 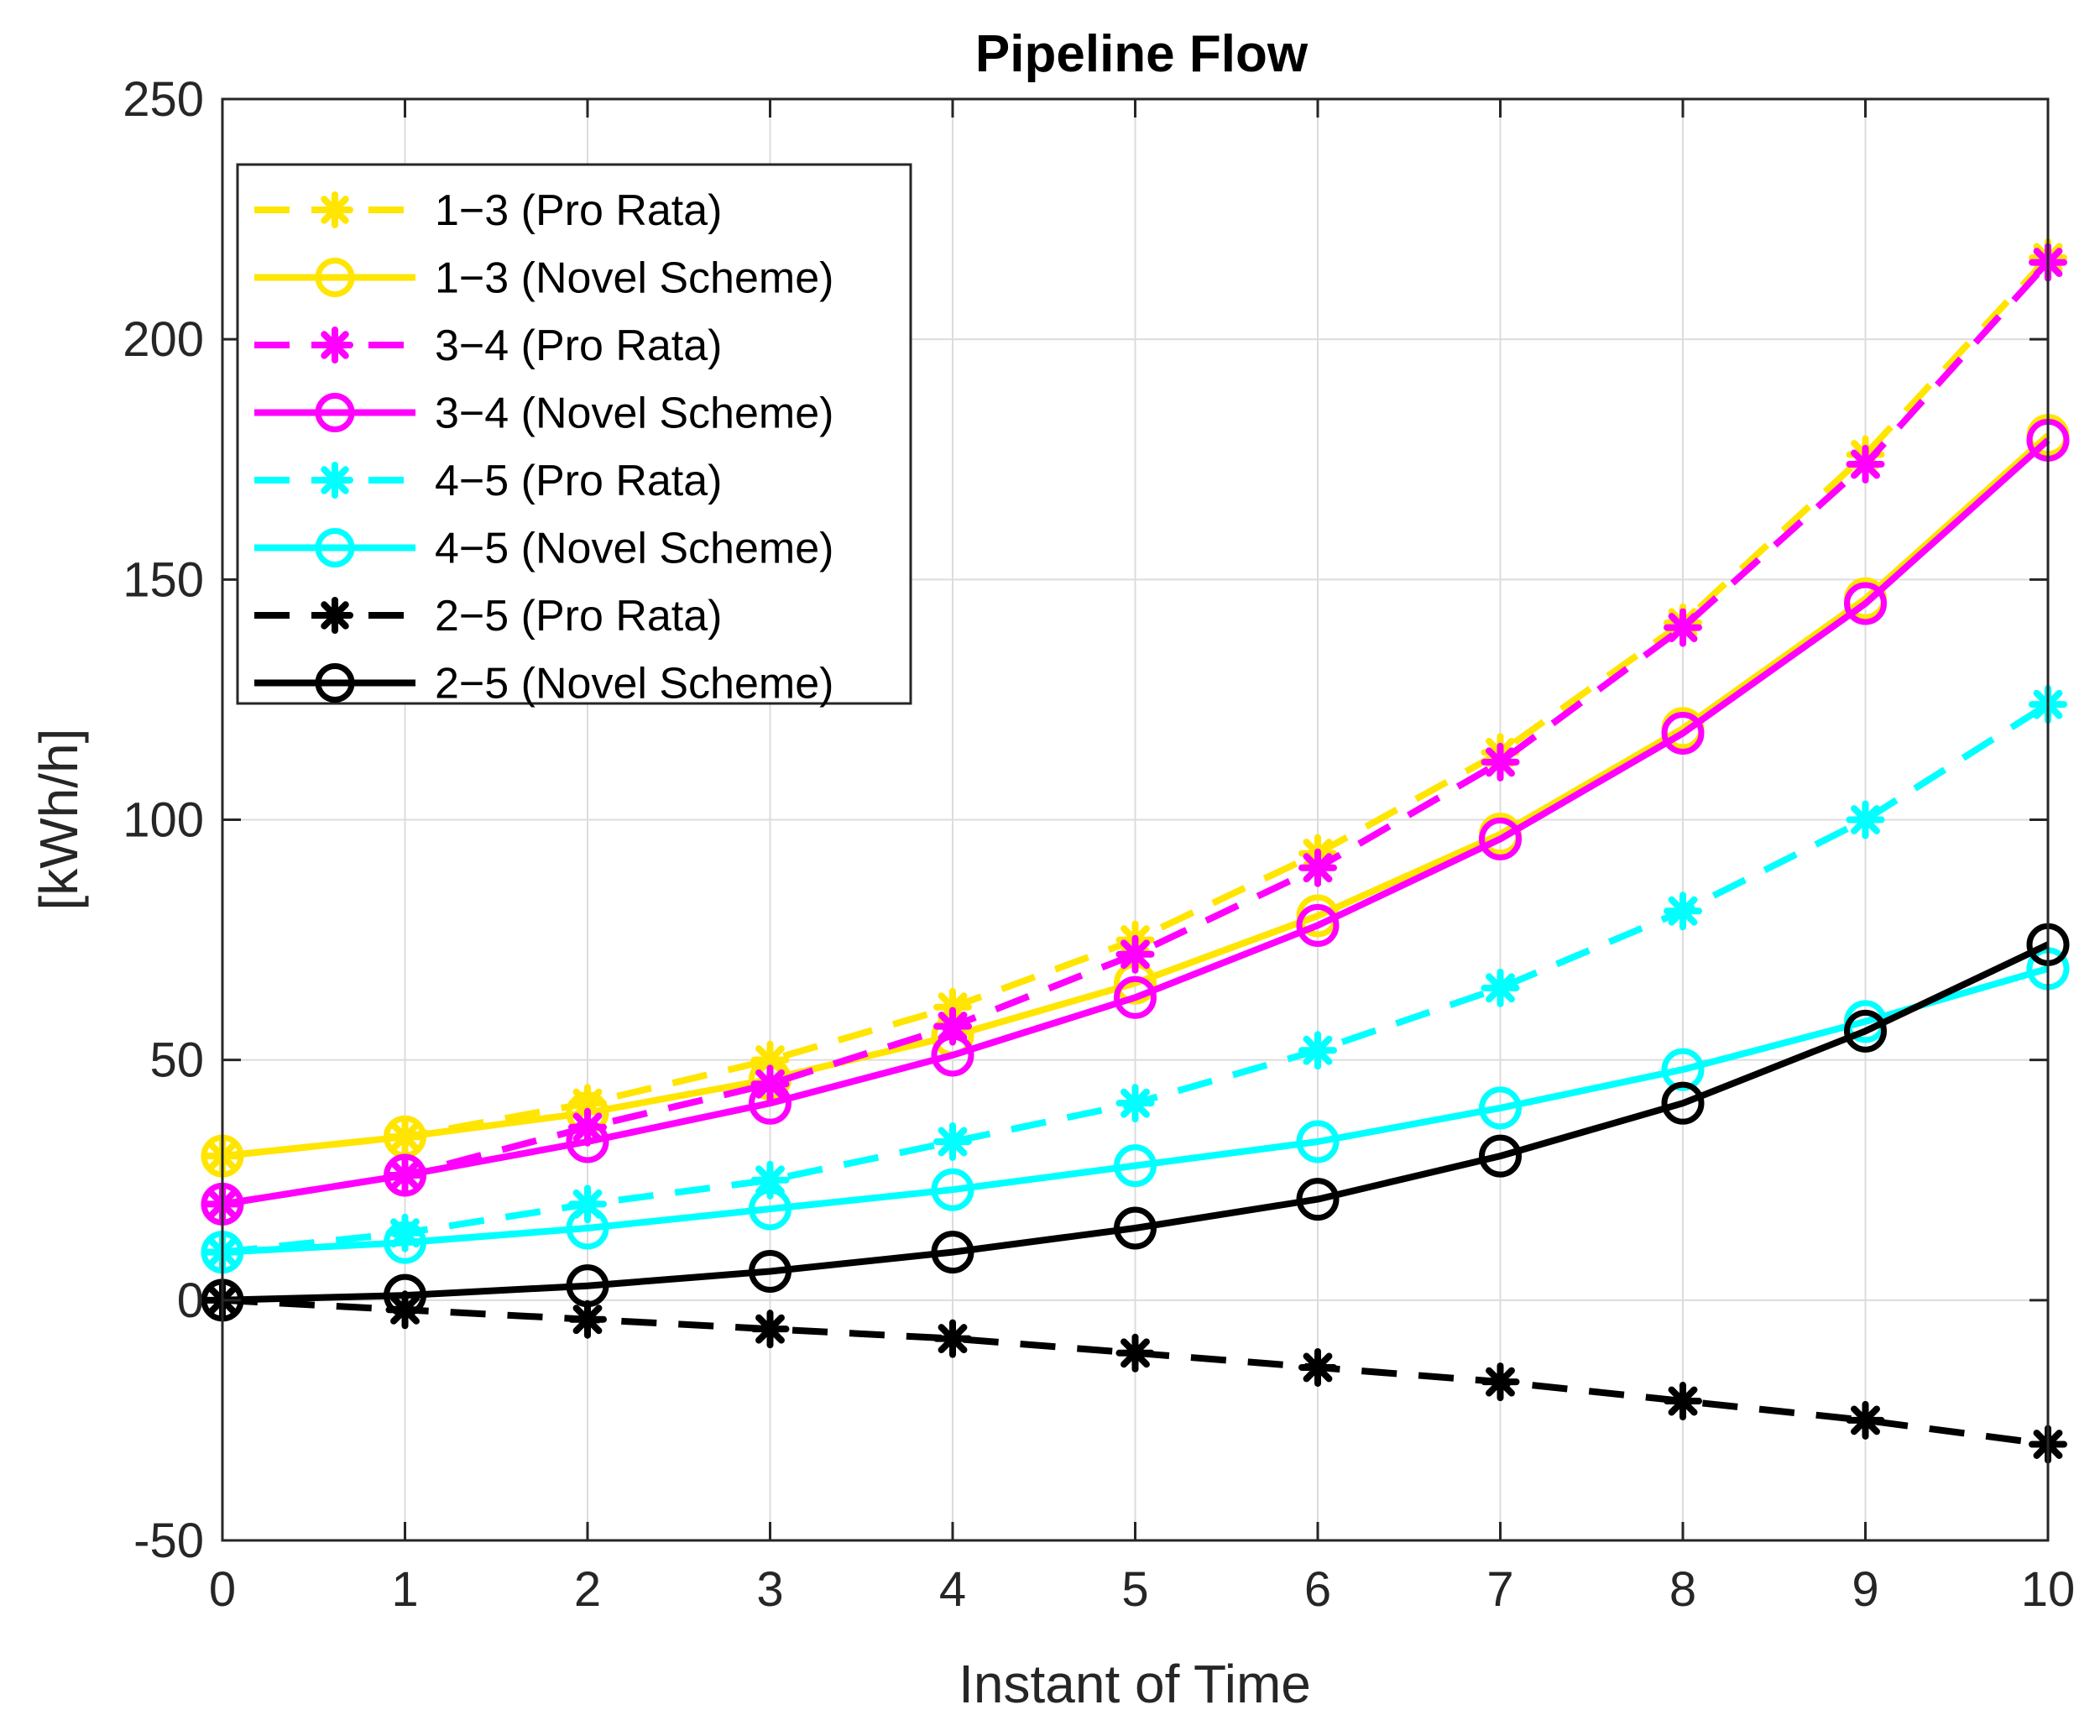 What do you see at coordinates (164, 820) in the screenshot?
I see `y-tick-label: 100` at bounding box center [164, 820].